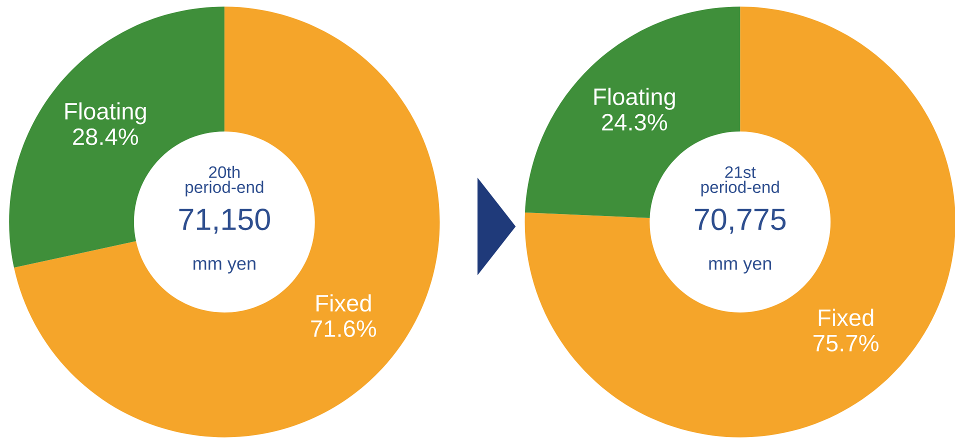 This screenshot has height=444, width=955. I want to click on text: 71,150, so click(224, 221).